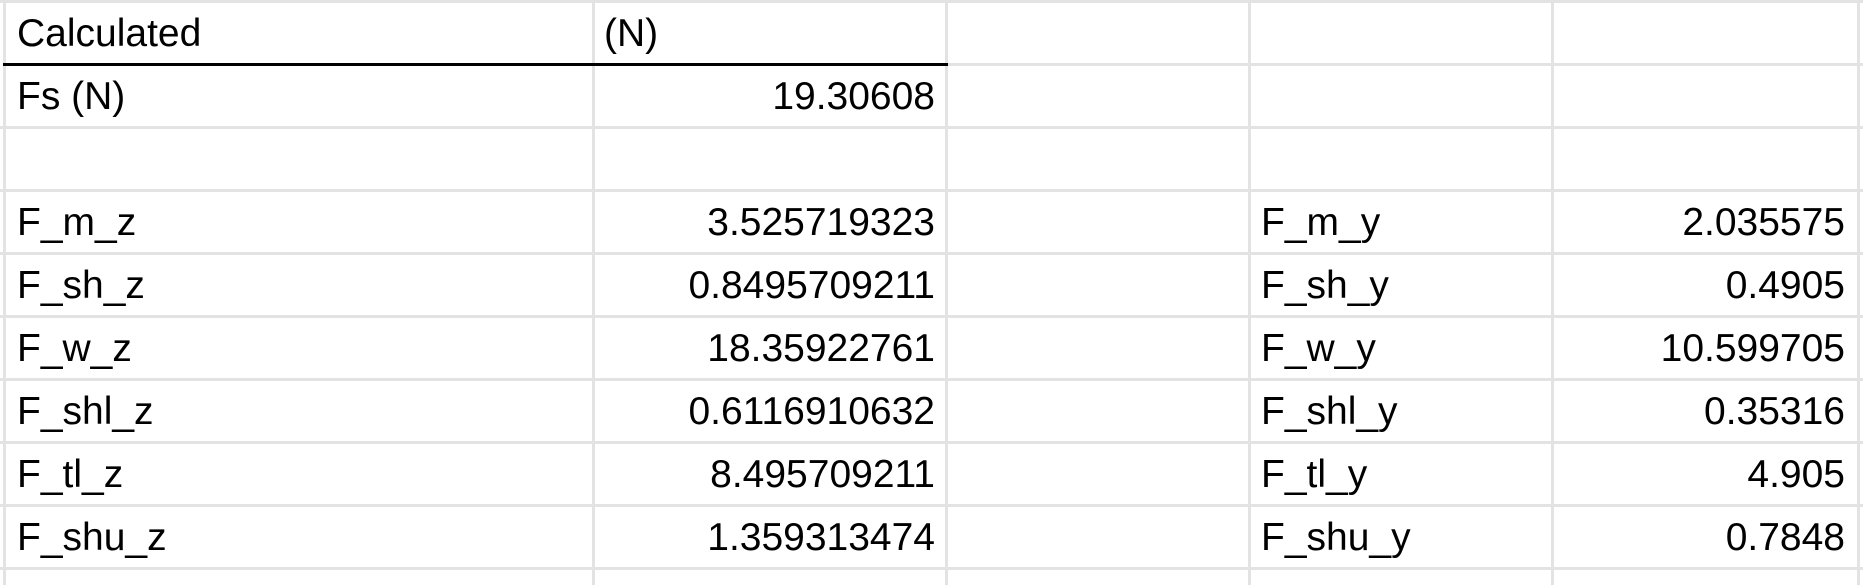 This screenshot has width=1863, height=585. What do you see at coordinates (70, 474) in the screenshot?
I see `z-label-cell: F_tl_z` at bounding box center [70, 474].